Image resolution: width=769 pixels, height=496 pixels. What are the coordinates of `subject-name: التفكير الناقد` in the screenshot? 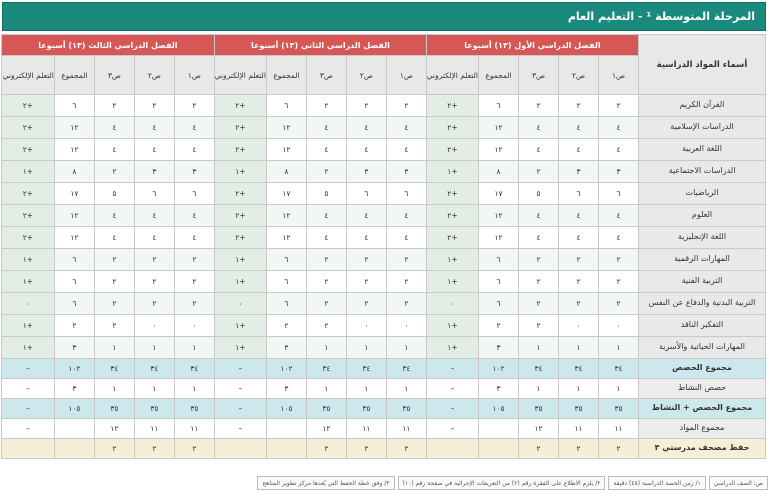 It's located at (702, 325).